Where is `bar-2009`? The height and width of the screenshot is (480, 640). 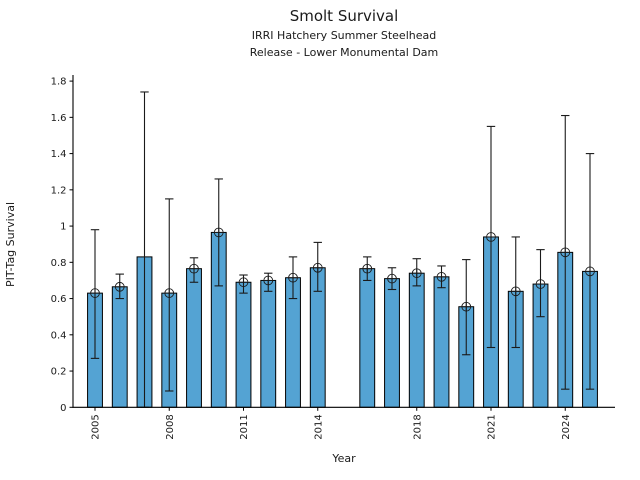 bar-2009 is located at coordinates (194, 338).